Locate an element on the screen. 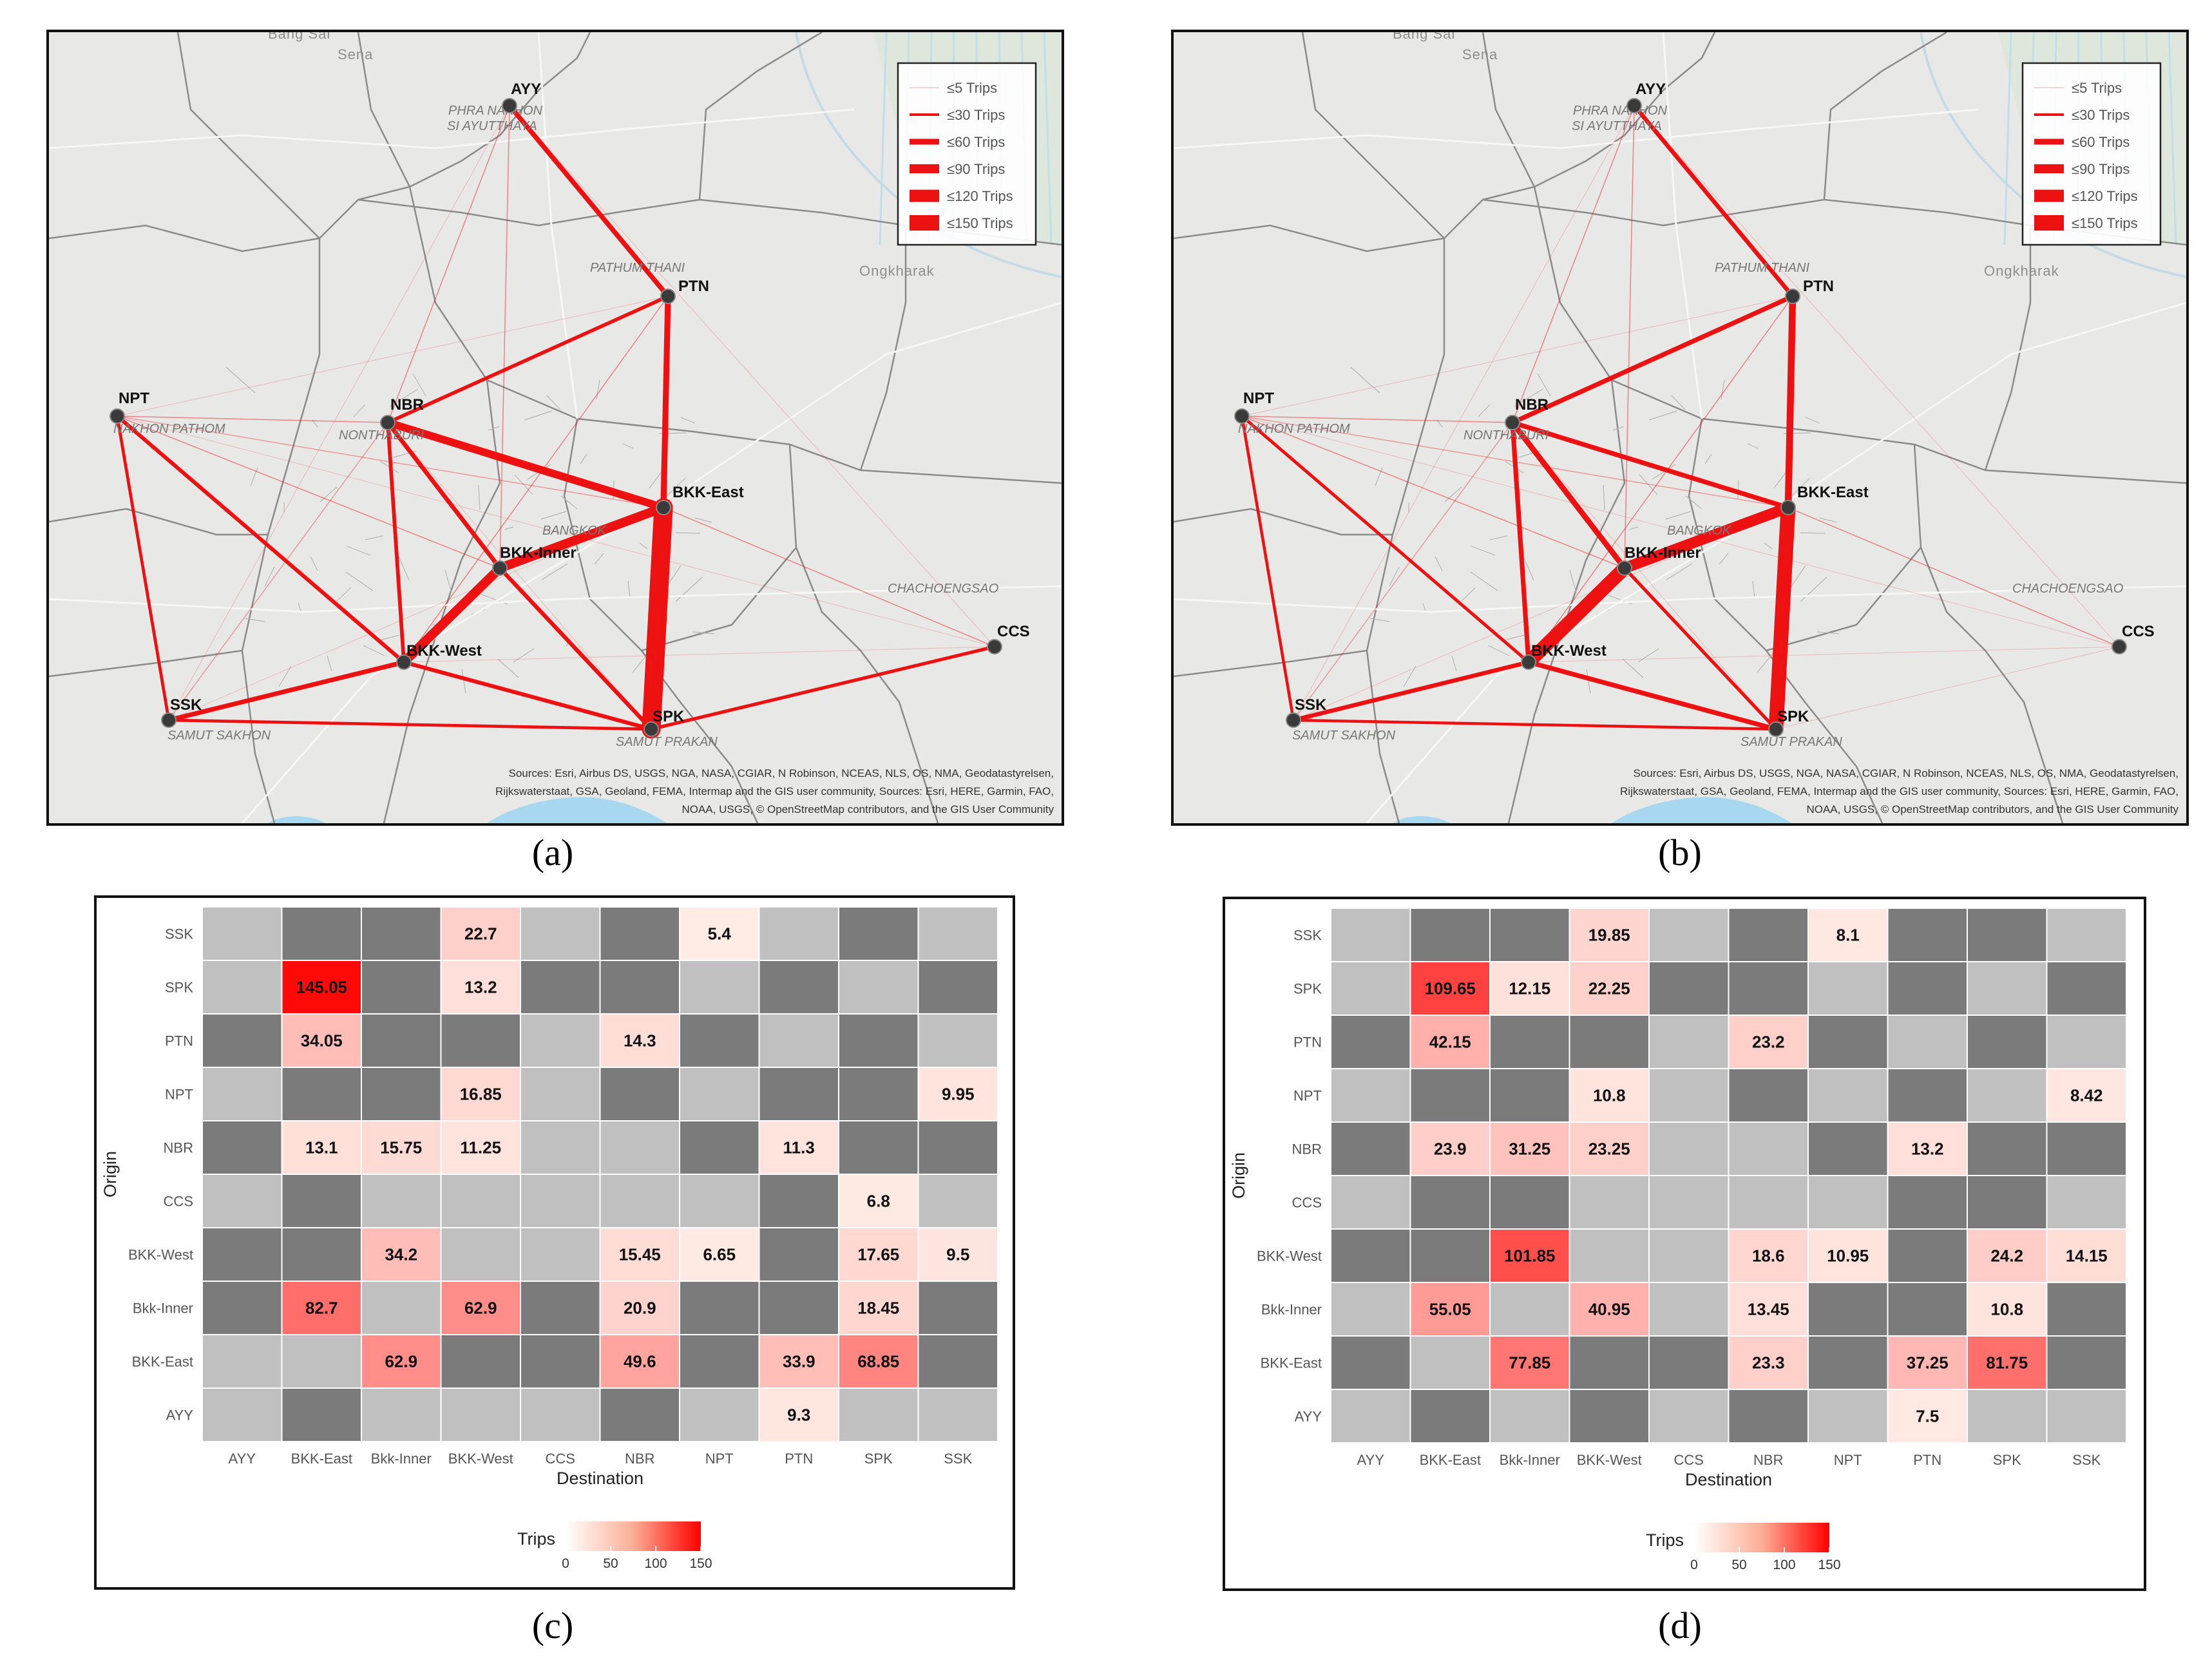 Image resolution: width=2212 pixels, height=1658 pixels. cell-value-label: 11.25 is located at coordinates (480, 1148).